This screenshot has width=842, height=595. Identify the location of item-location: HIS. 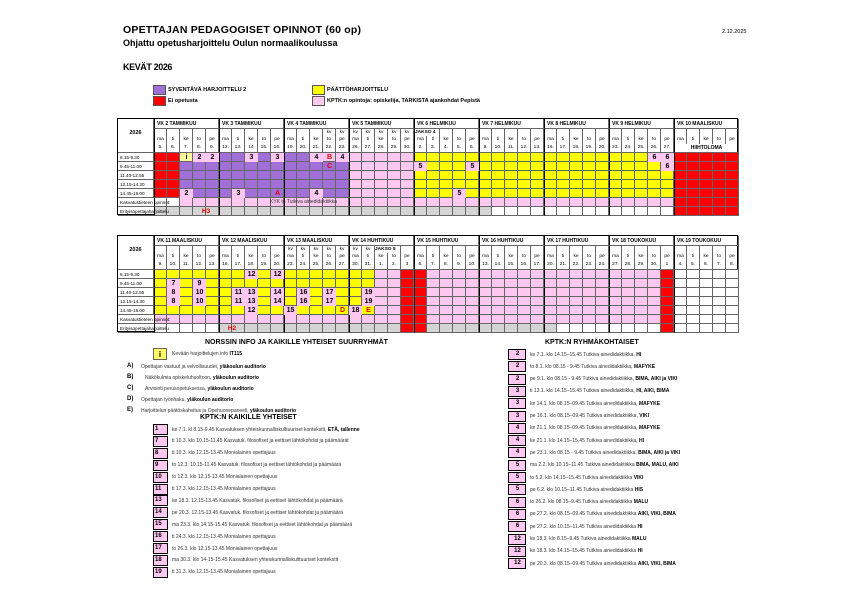
(639, 489).